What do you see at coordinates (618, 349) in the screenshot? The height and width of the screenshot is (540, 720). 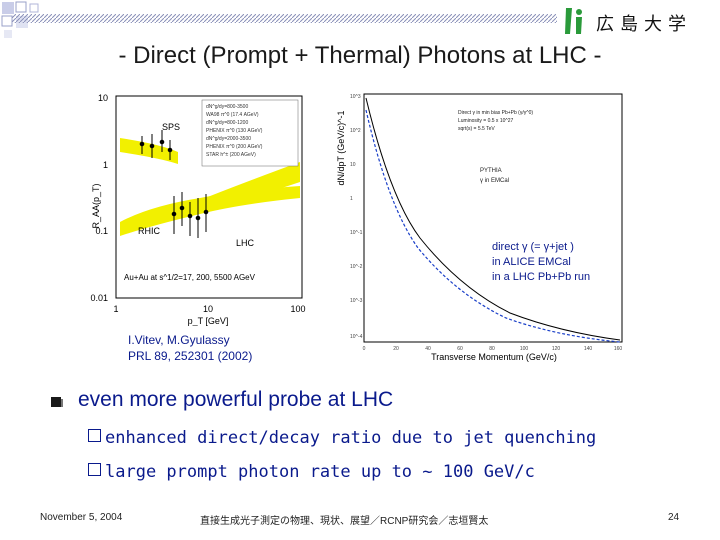 I see `svg-text: 160` at bounding box center [618, 349].